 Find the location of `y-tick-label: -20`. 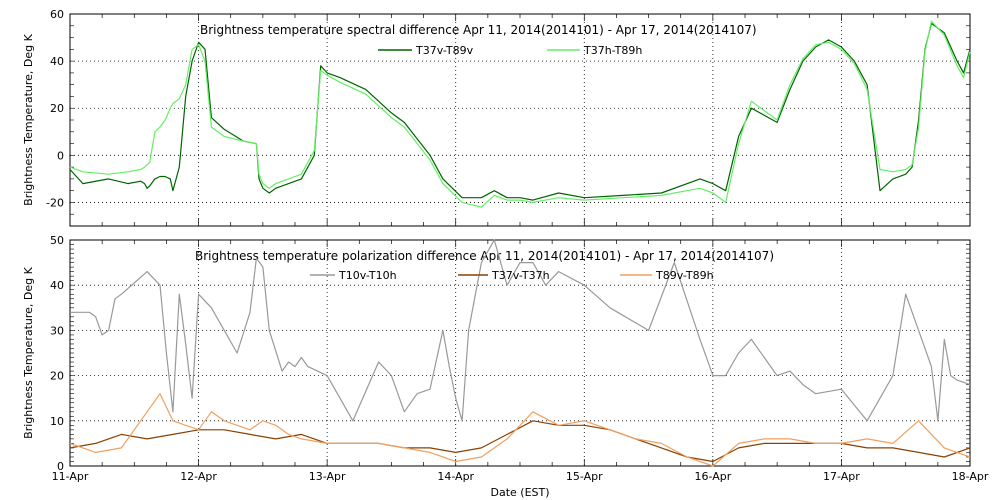

y-tick-label: -20 is located at coordinates (55, 202).